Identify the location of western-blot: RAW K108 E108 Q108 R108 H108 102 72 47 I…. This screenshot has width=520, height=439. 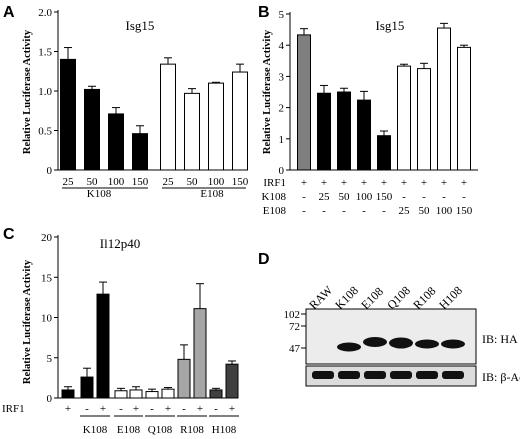
(402, 335).